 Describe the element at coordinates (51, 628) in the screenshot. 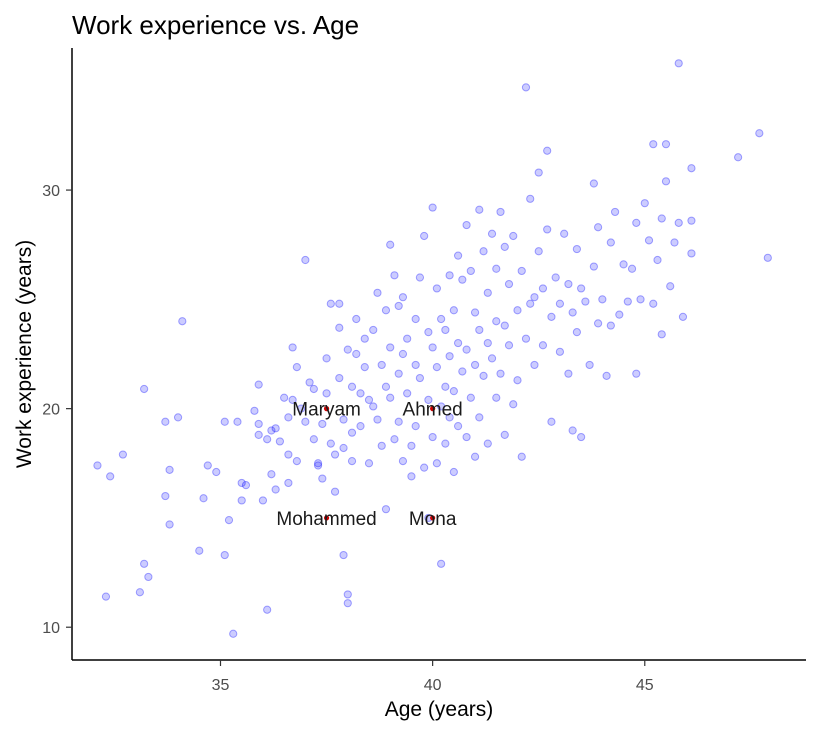

I see `y-tick-label: 10` at that location.